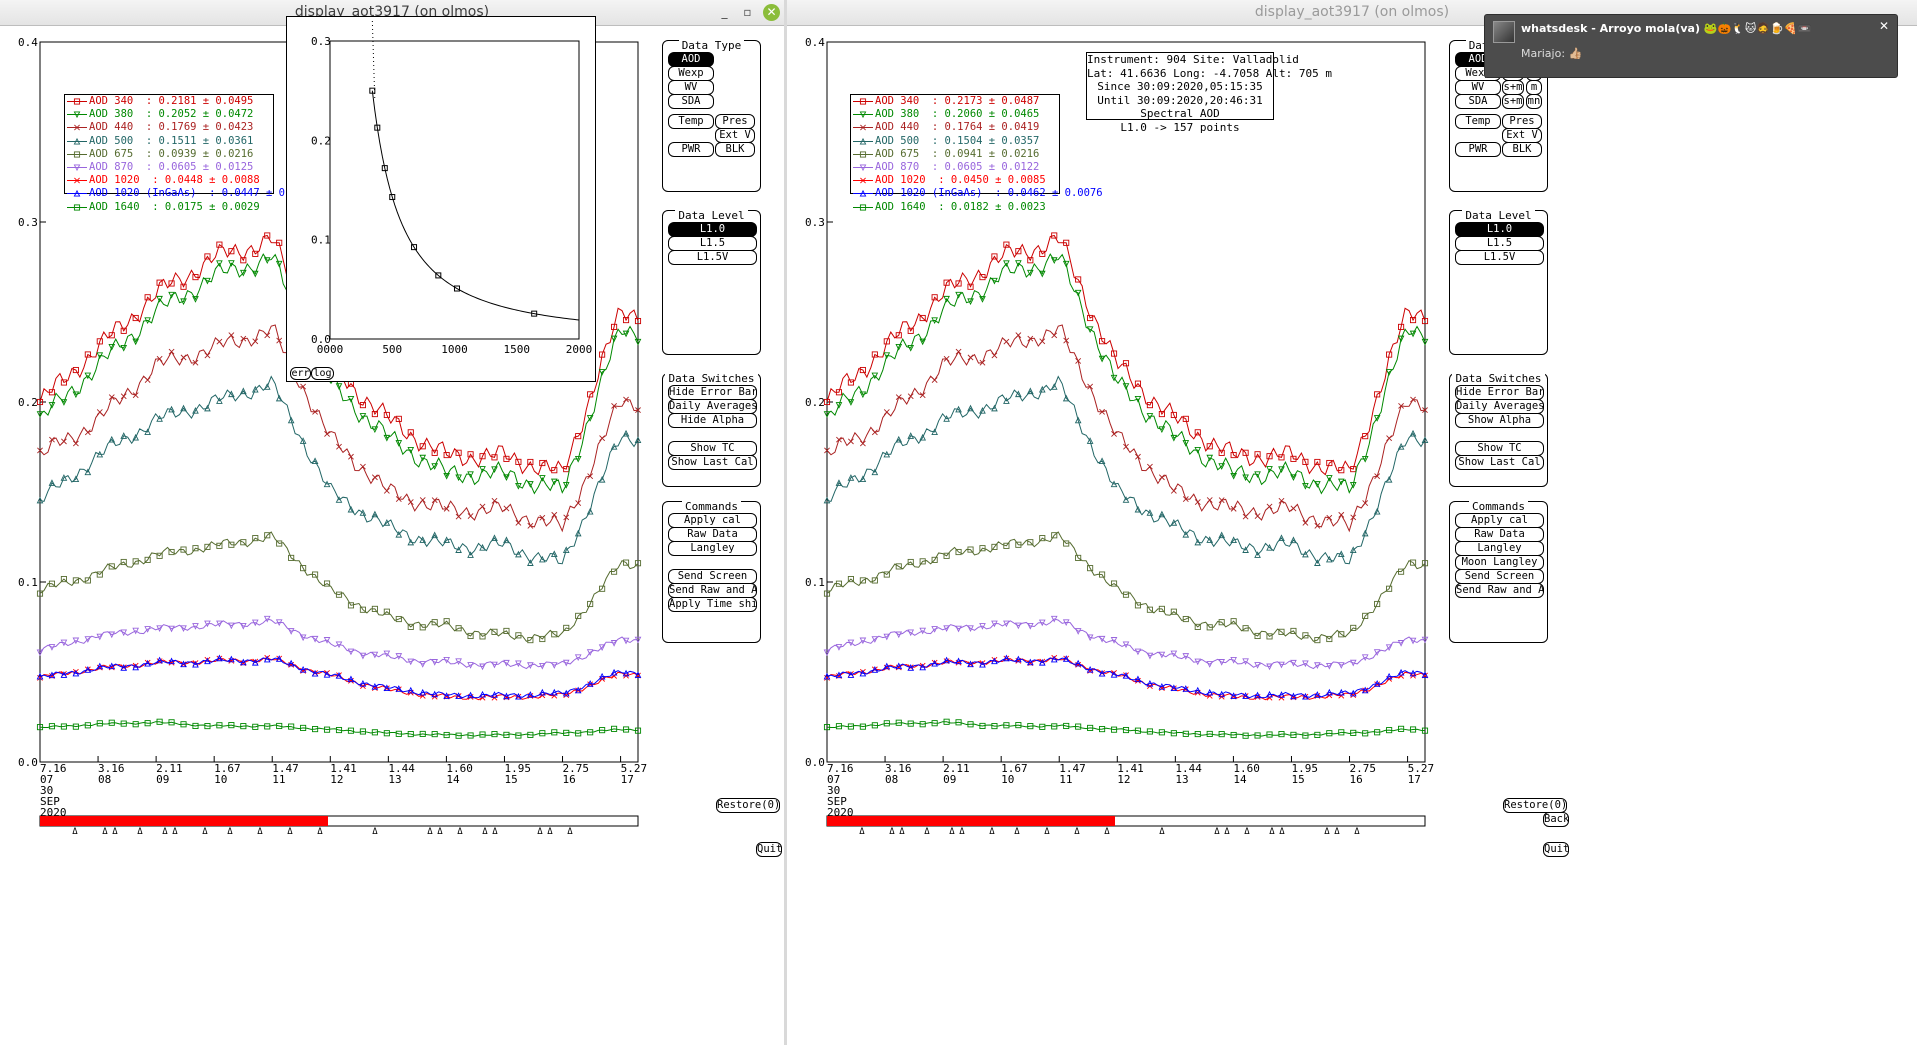 The height and width of the screenshot is (1045, 1917). What do you see at coordinates (1556, 819) in the screenshot?
I see `back-button: Back` at bounding box center [1556, 819].